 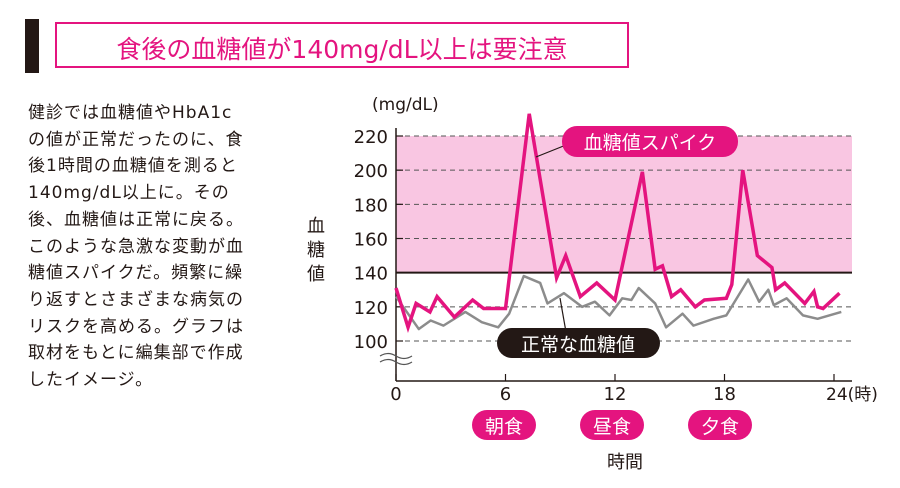 I want to click on y-axis-label-char: 糖, so click(x=316, y=250).